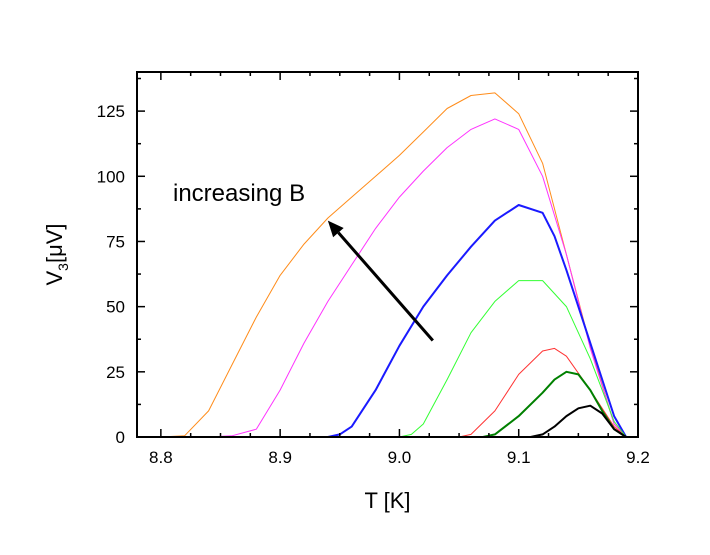  I want to click on y-axis-title-main: V, so click(54, 278).